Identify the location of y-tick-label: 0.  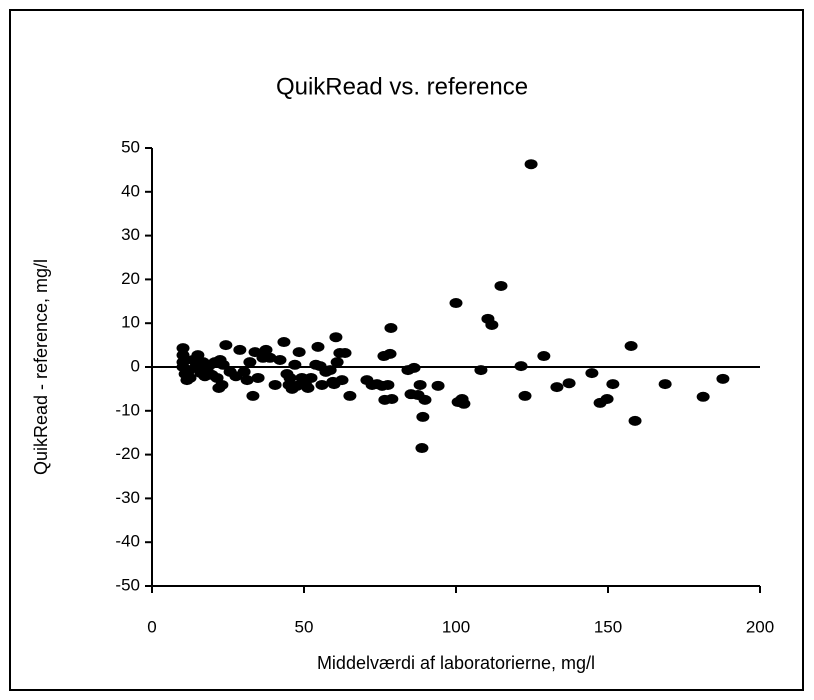
(135, 365).